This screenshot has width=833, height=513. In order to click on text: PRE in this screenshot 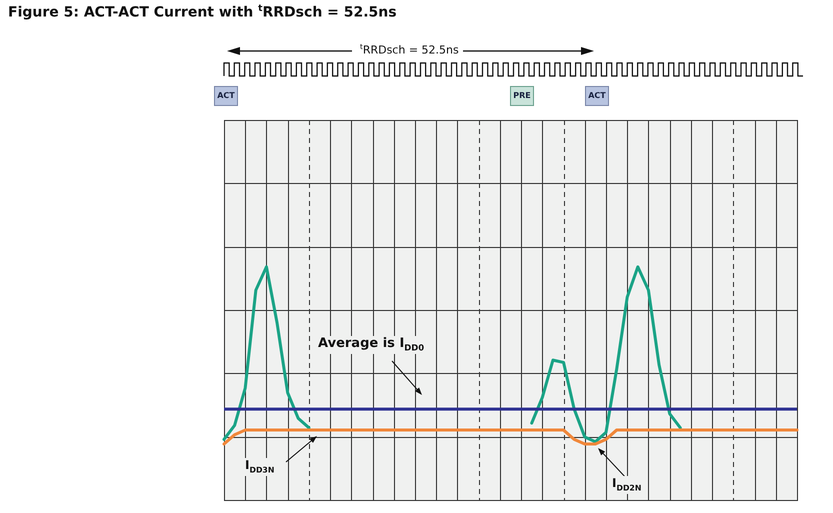, I will do `click(522, 96)`.